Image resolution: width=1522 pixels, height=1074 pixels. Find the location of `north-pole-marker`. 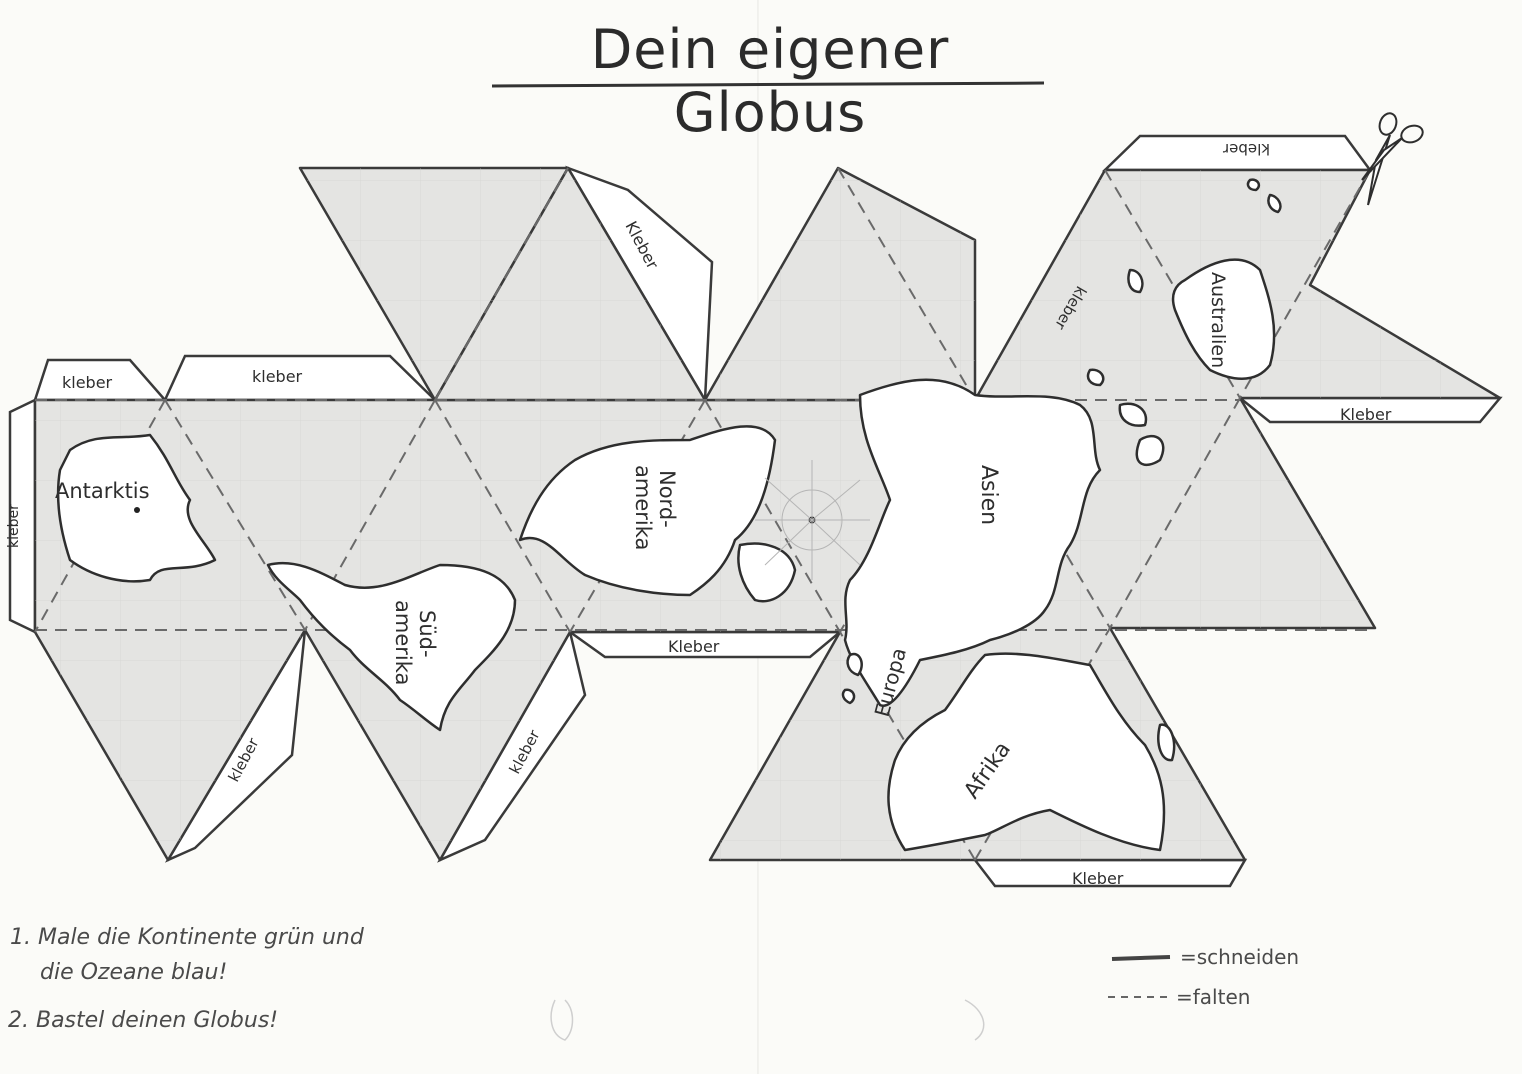

north-pole-marker is located at coordinates (812, 520).